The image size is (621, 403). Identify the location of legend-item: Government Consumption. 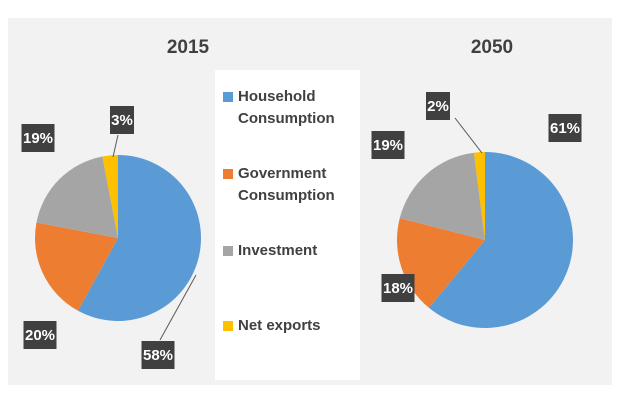
(289, 185).